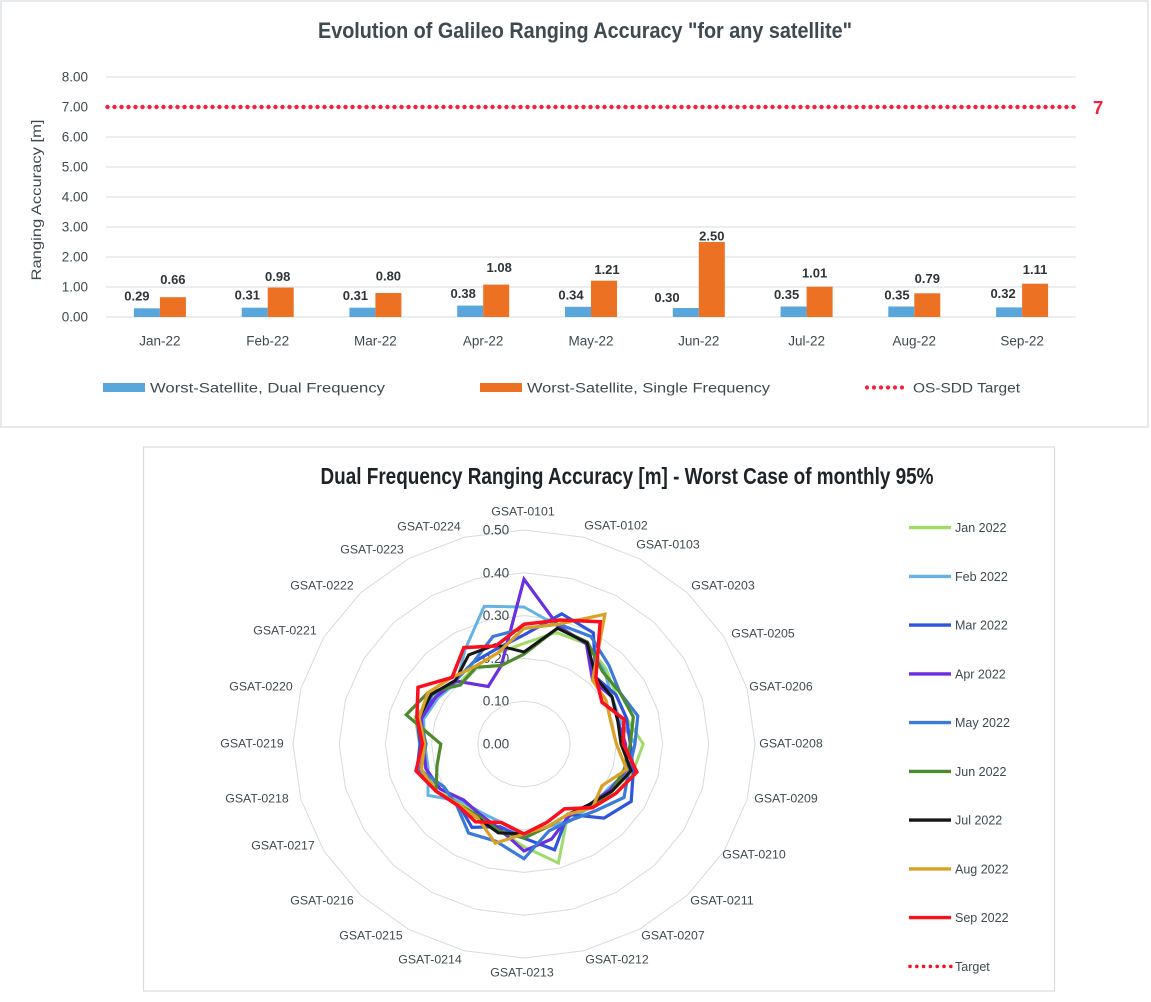 Image resolution: width=1151 pixels, height=1002 pixels. I want to click on svg-text: GSAT-0219, so click(252, 744).